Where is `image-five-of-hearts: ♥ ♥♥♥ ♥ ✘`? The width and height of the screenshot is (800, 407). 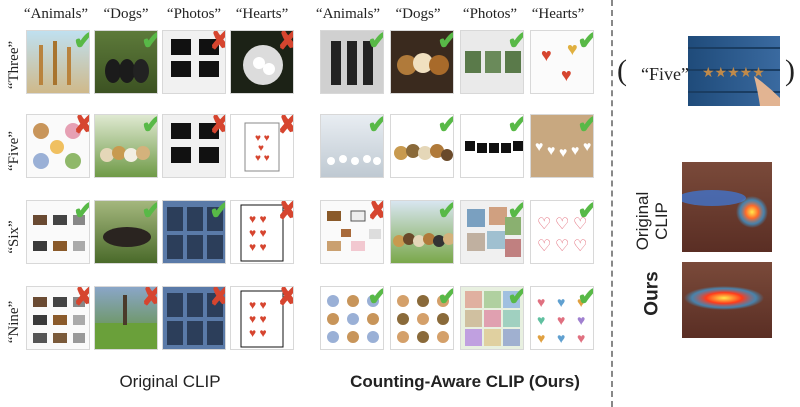 image-five-of-hearts: ♥ ♥♥♥ ♥ ✘ is located at coordinates (262, 146).